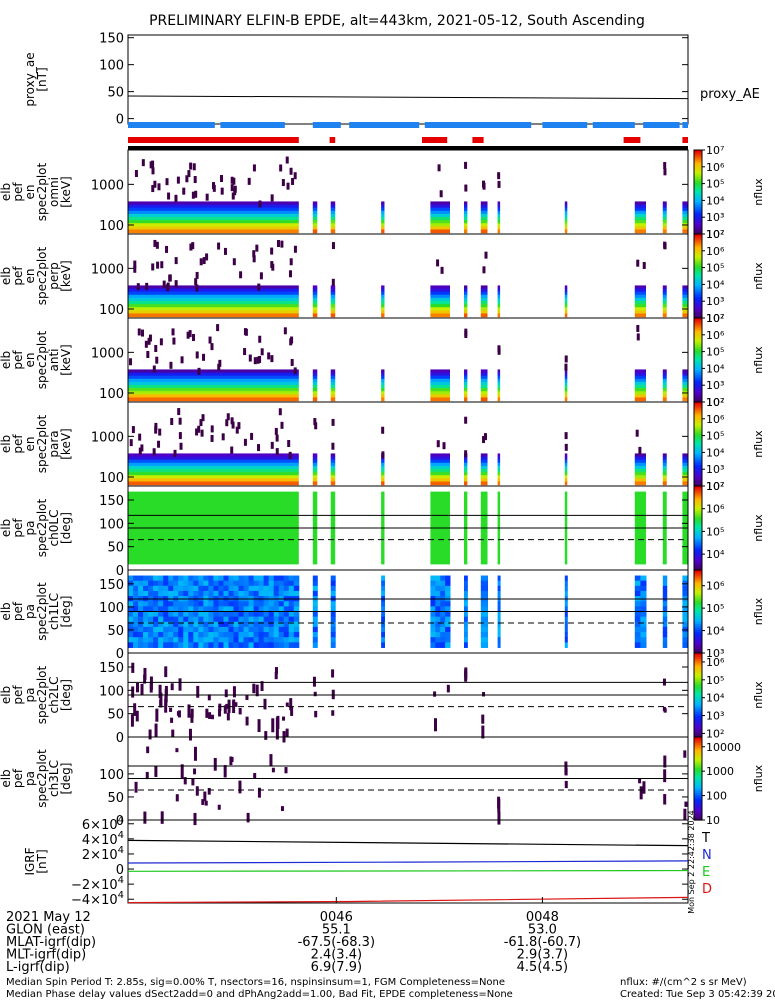  What do you see at coordinates (42, 861) in the screenshot?
I see `y-label-line: [nT]` at bounding box center [42, 861].